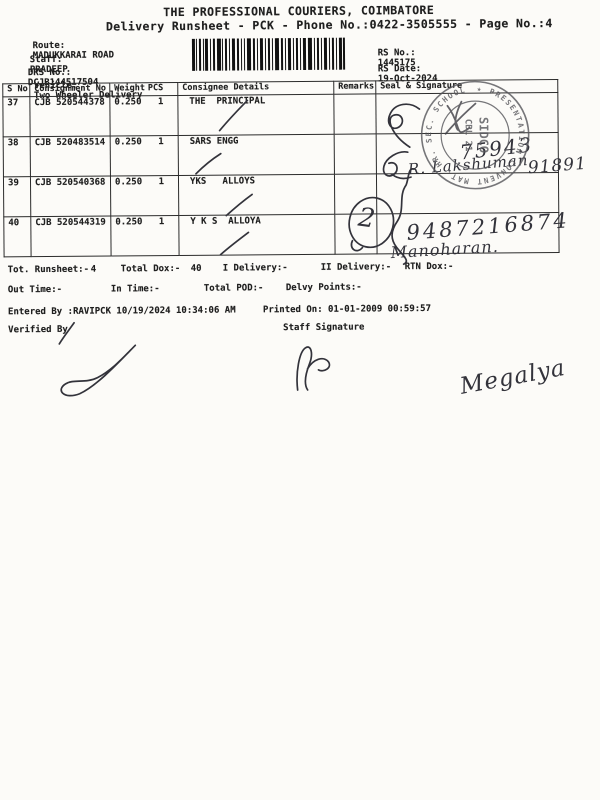 The width and height of the screenshot is (600, 800). I want to click on stamp-center-line1: SIDCO, so click(484, 135).